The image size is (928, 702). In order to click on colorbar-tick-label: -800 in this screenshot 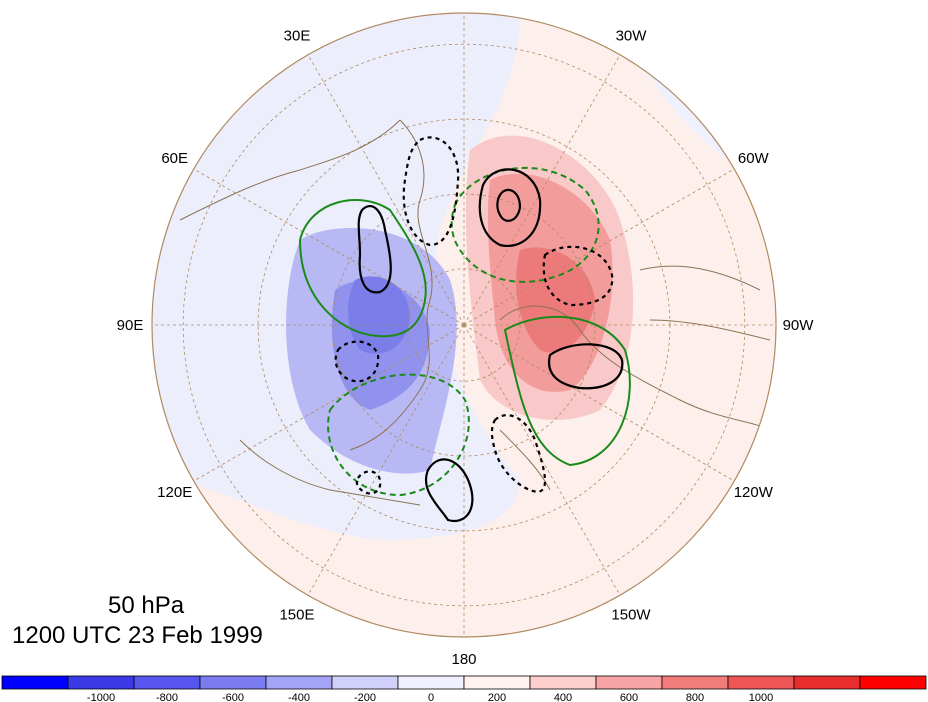, I will do `click(167, 697)`.